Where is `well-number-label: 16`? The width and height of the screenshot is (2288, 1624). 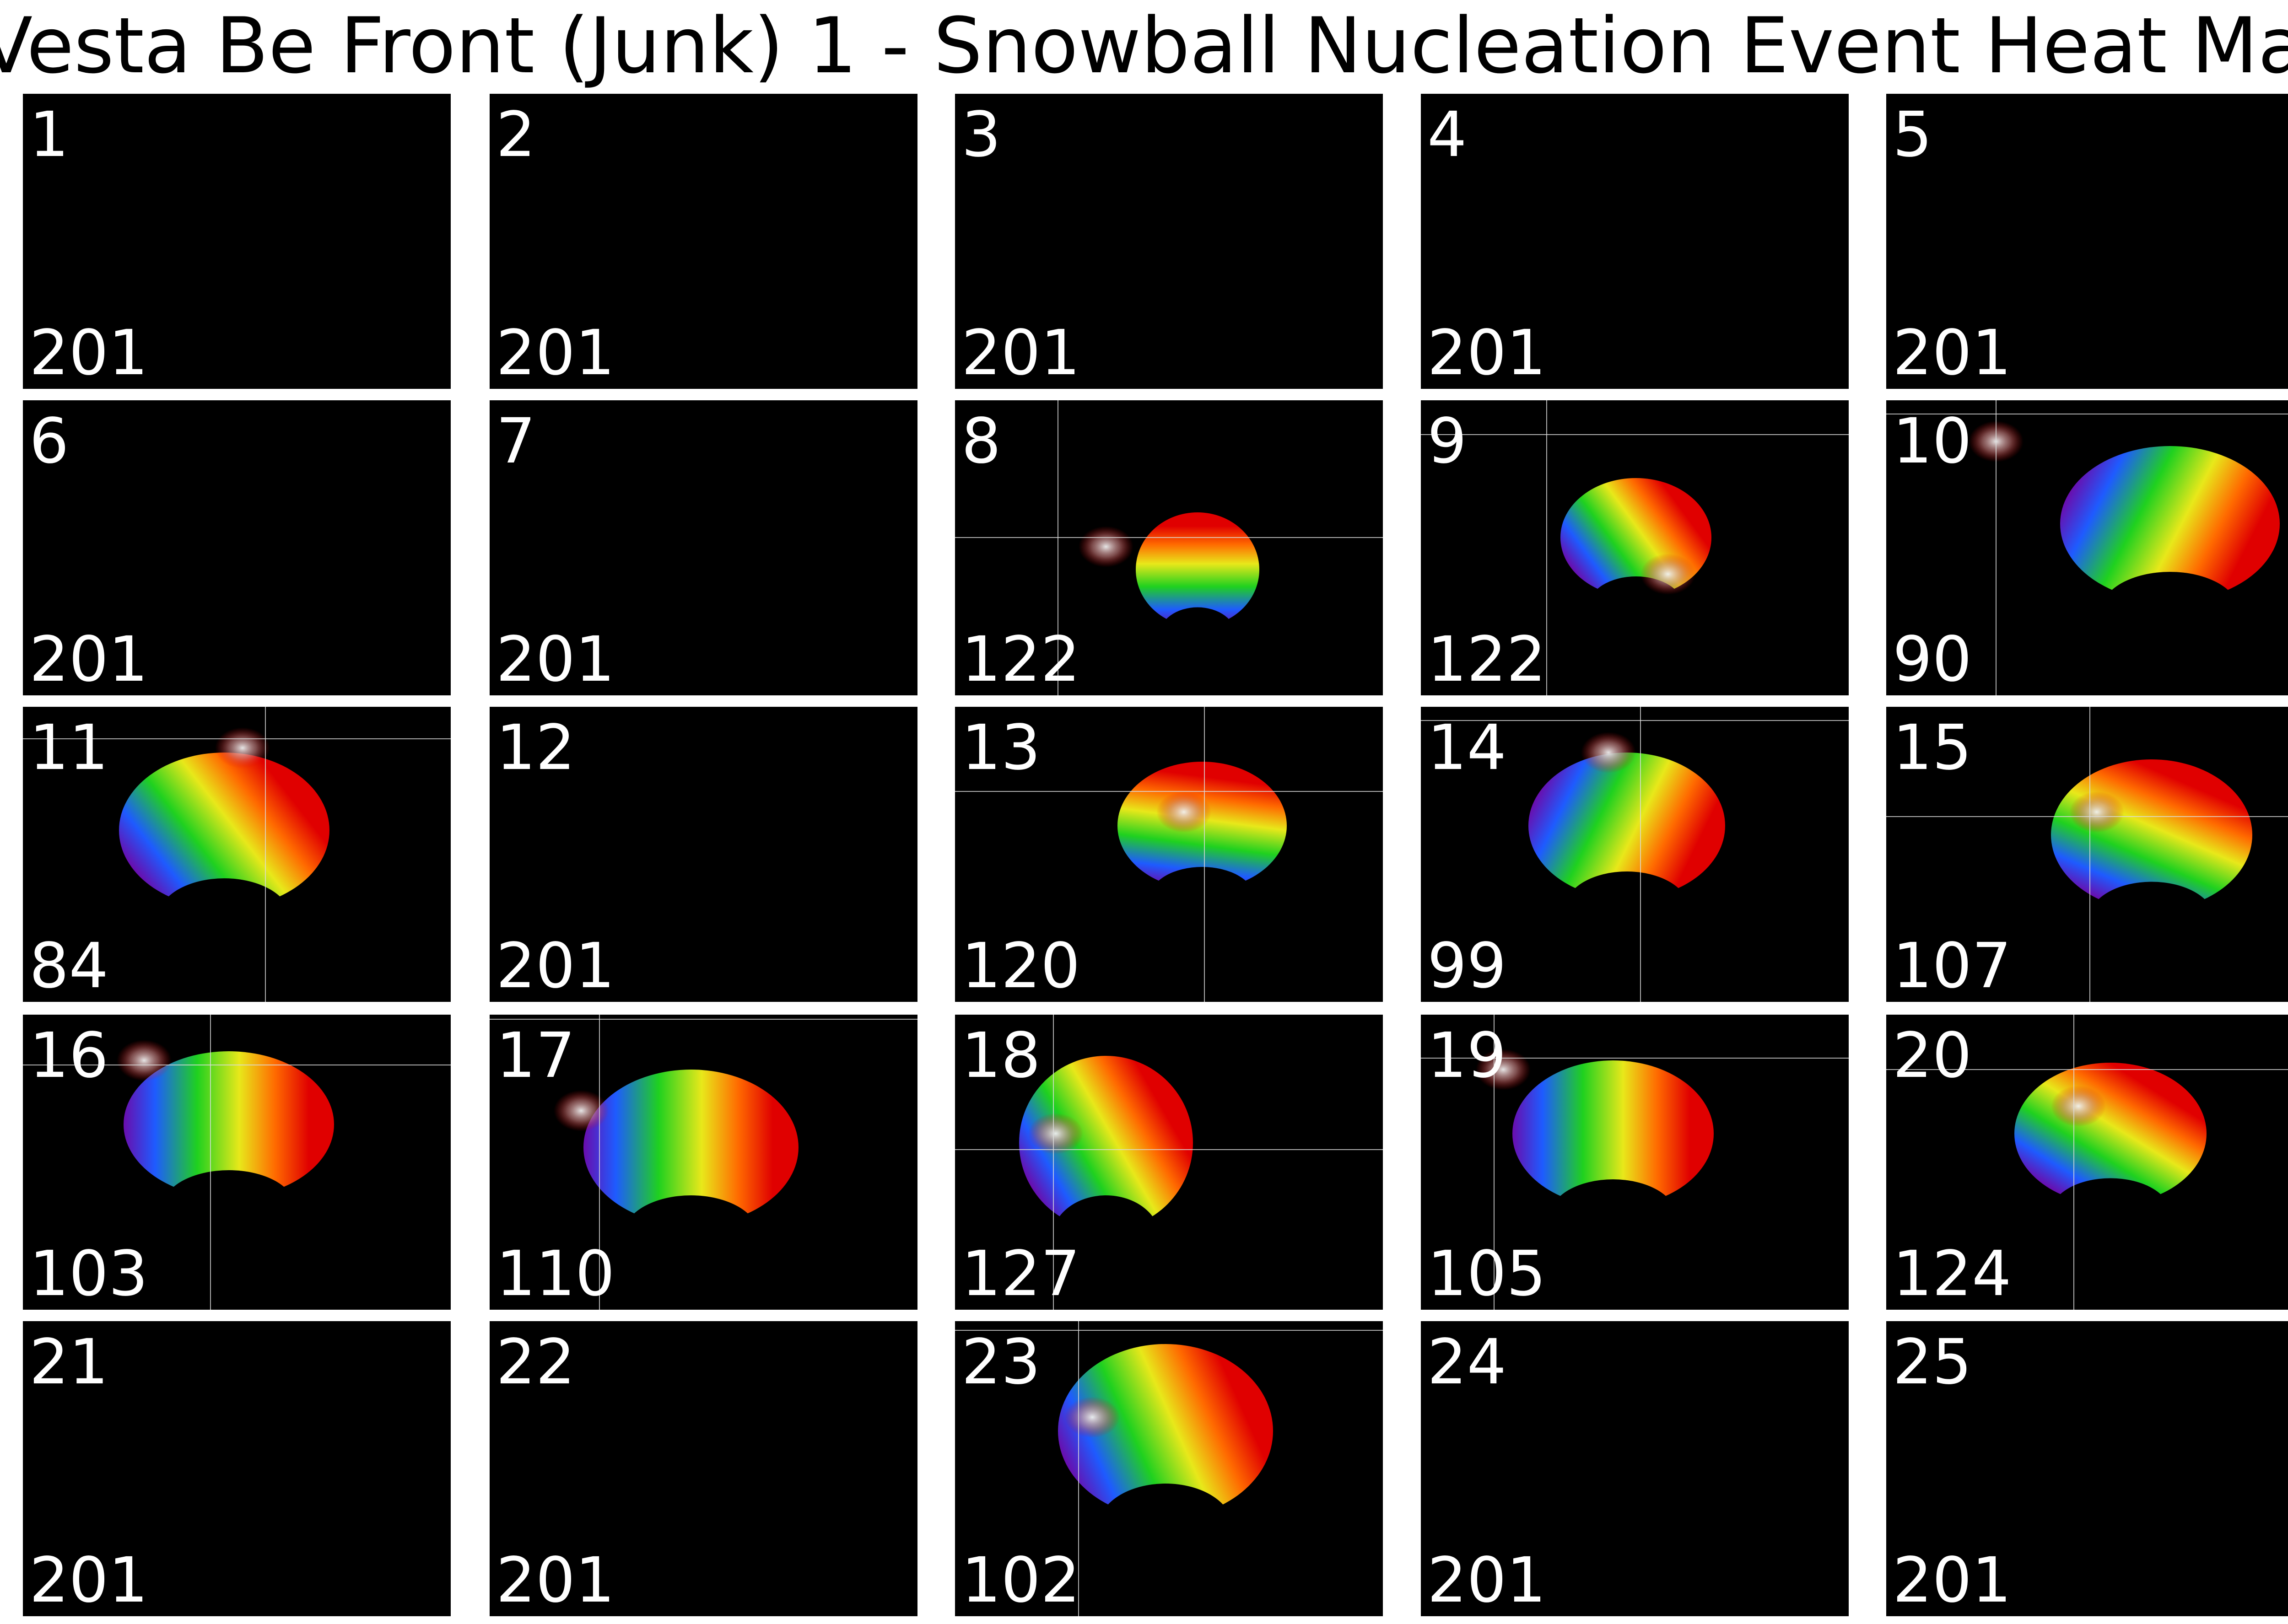 well-number-label: 16 is located at coordinates (69, 1056).